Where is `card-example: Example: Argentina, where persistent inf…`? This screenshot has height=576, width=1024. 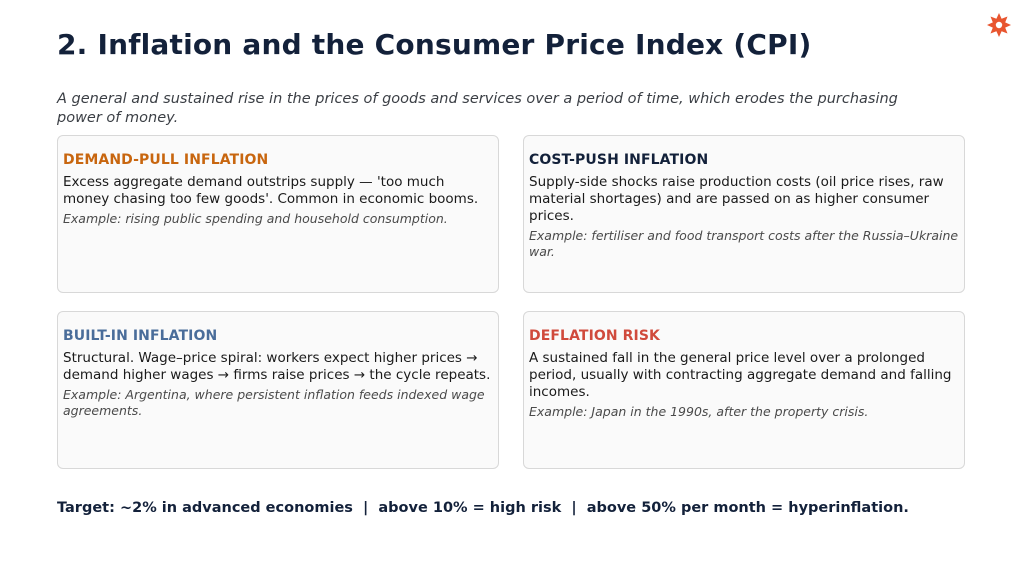
card-example: Example: Argentina, where persistent inf… is located at coordinates (274, 402).